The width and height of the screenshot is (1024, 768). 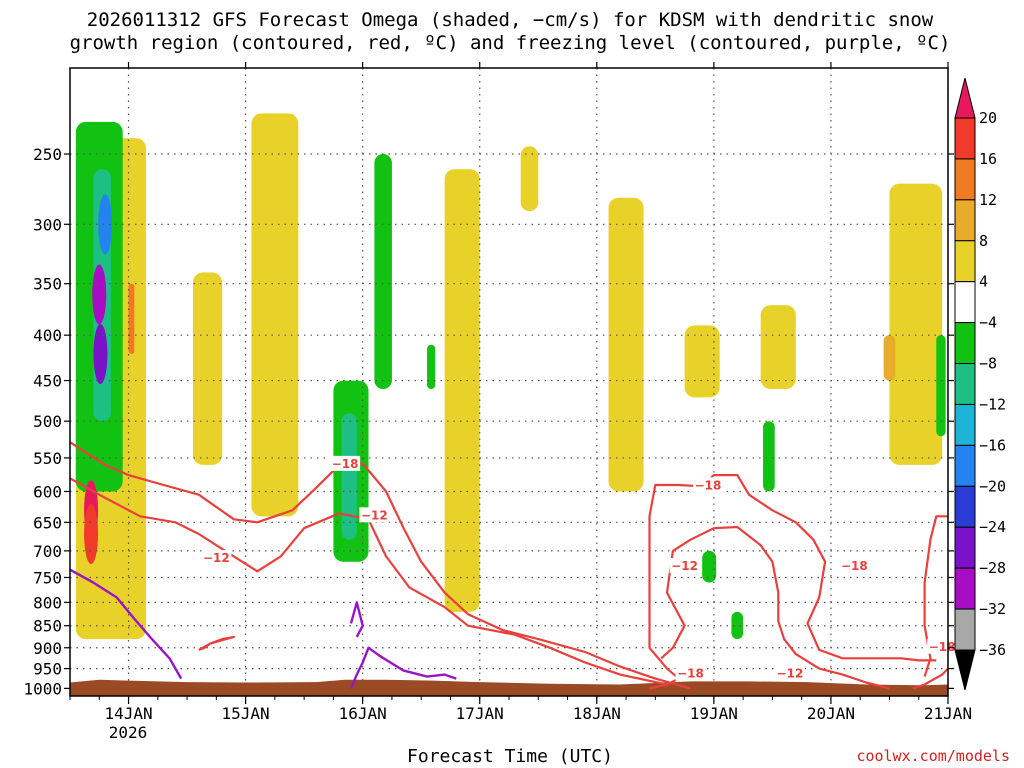 What do you see at coordinates (128, 713) in the screenshot?
I see `x-tick-label-0: 14JAN` at bounding box center [128, 713].